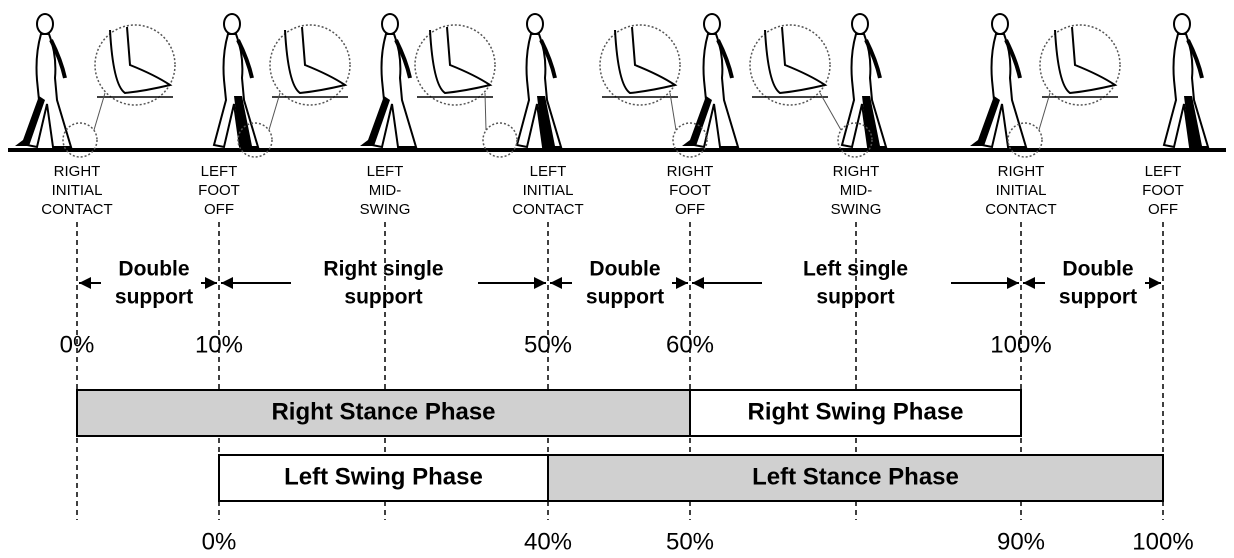 Image resolution: width=1234 pixels, height=558 pixels. What do you see at coordinates (1021, 541) in the screenshot?
I see `bottom-percentage: 90%` at bounding box center [1021, 541].